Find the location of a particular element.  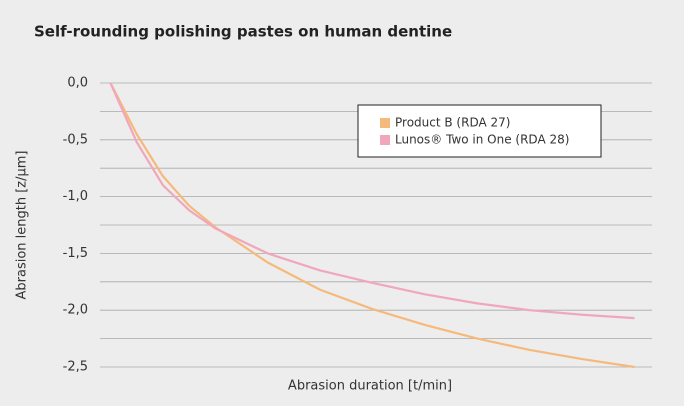

y-tick-label: -2,0 is located at coordinates (75, 310).